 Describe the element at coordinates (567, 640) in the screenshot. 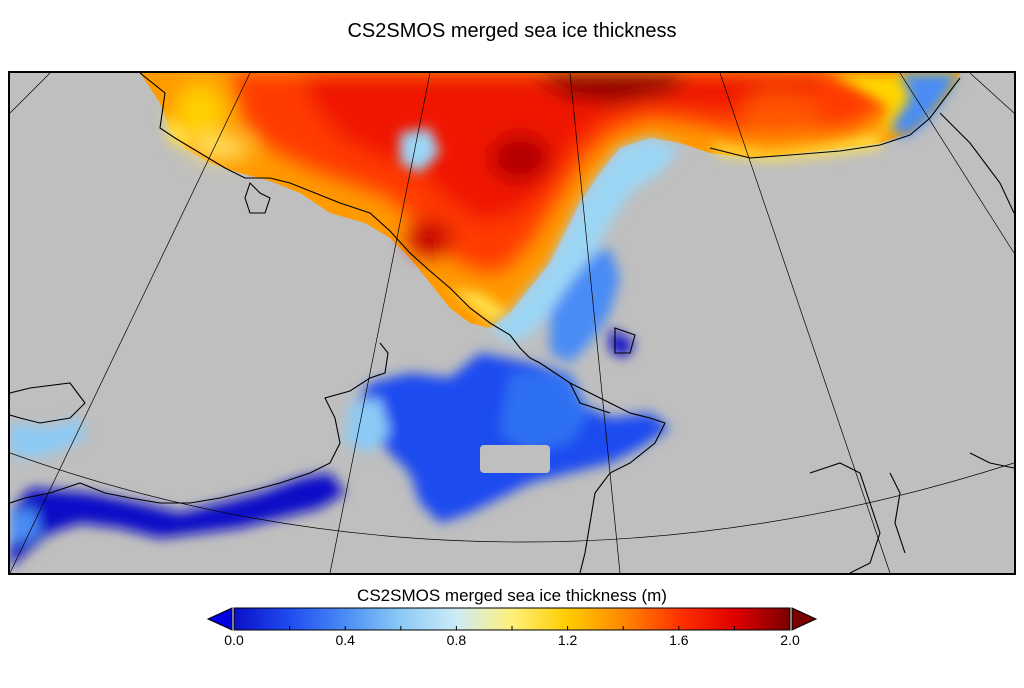

I see `colorbar-tick-label: 1.2` at that location.